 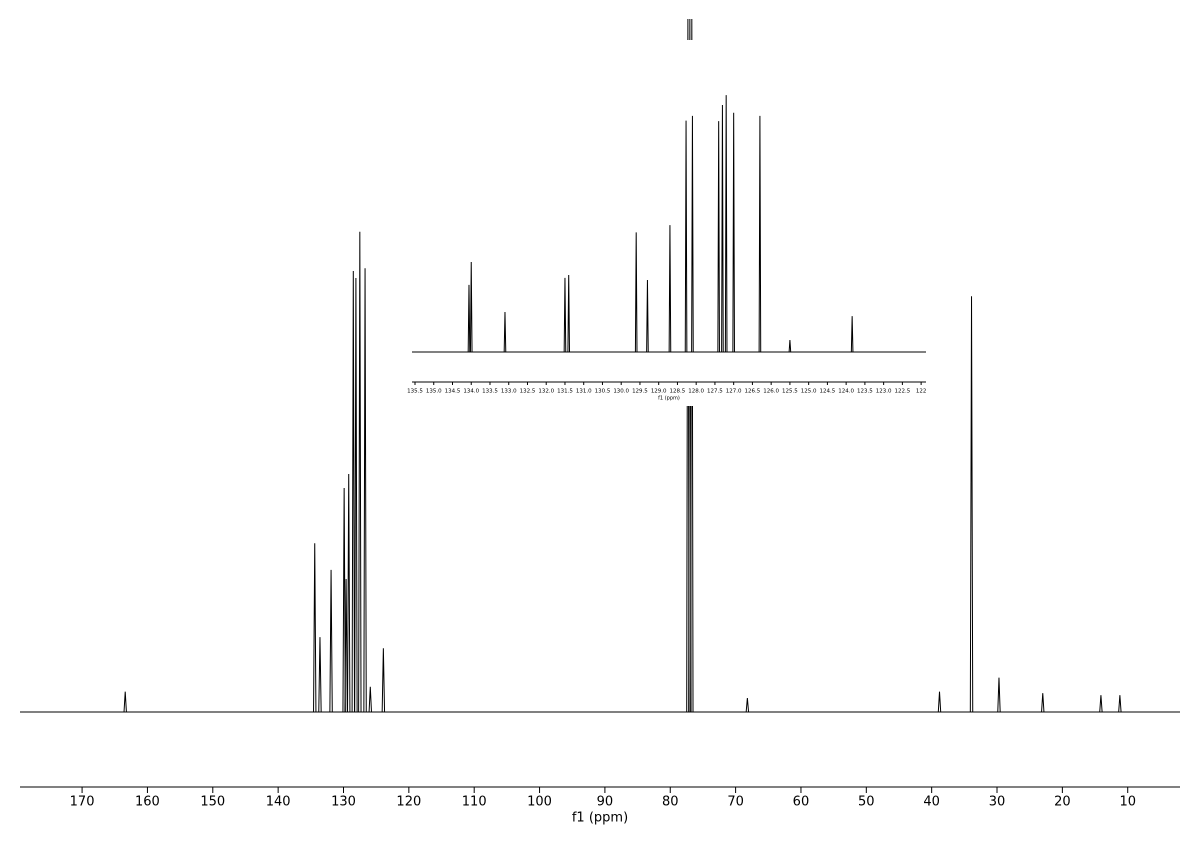 I want to click on x-tick-label: 122.5, so click(x=903, y=392).